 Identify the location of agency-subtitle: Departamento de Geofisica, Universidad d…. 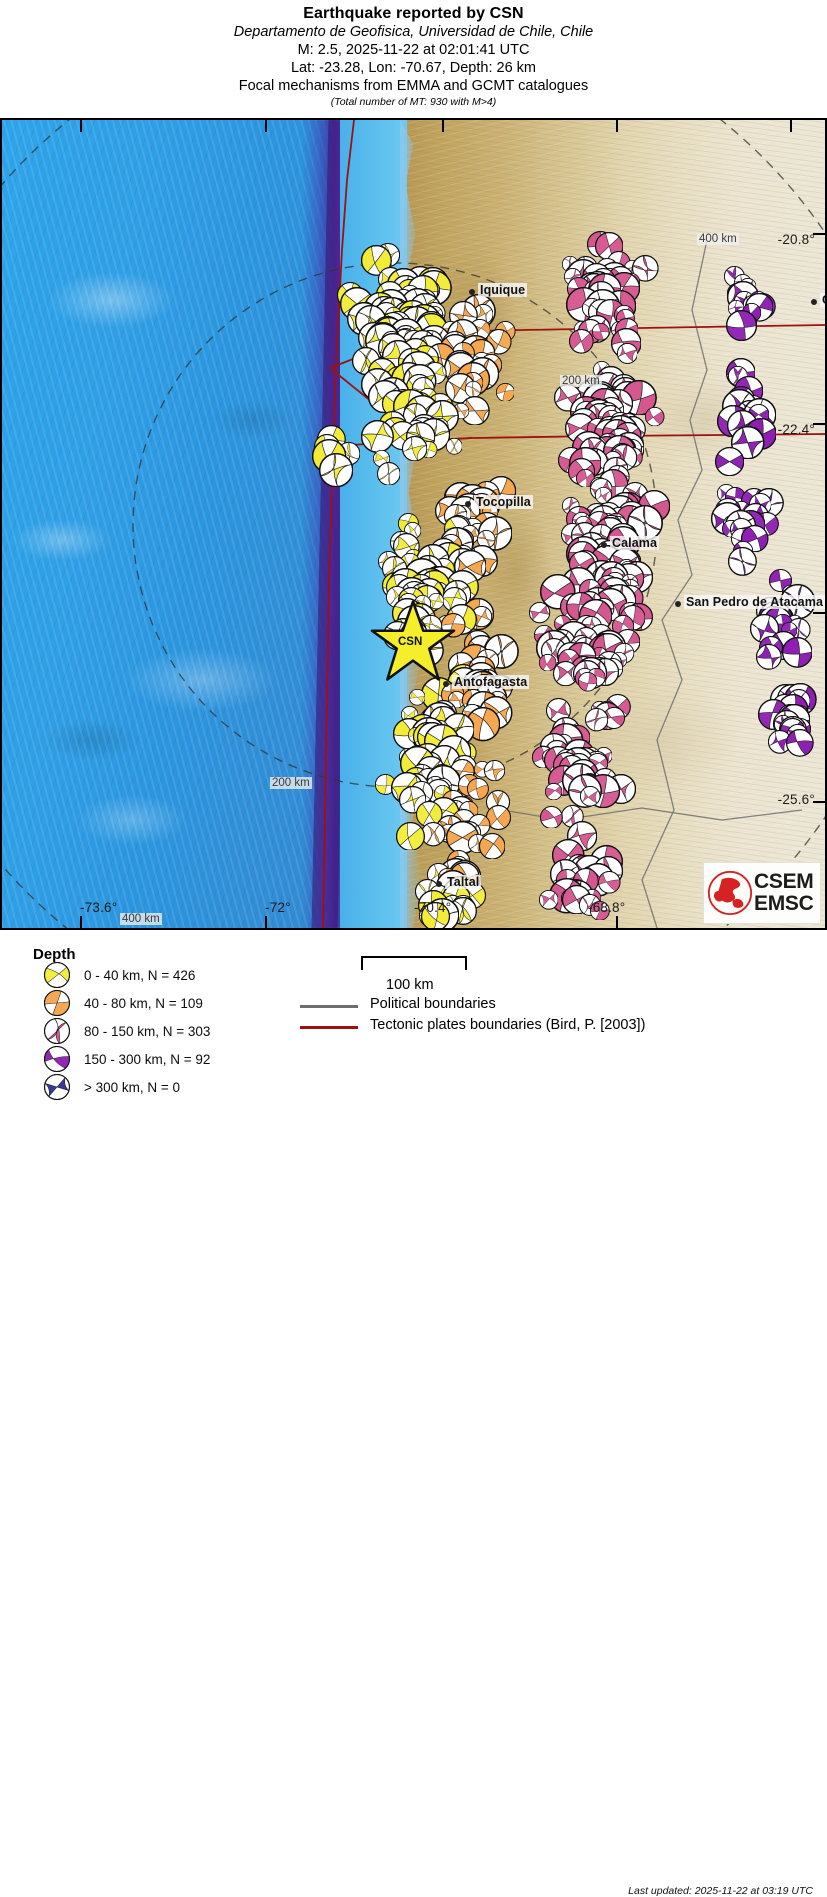
(413, 32).